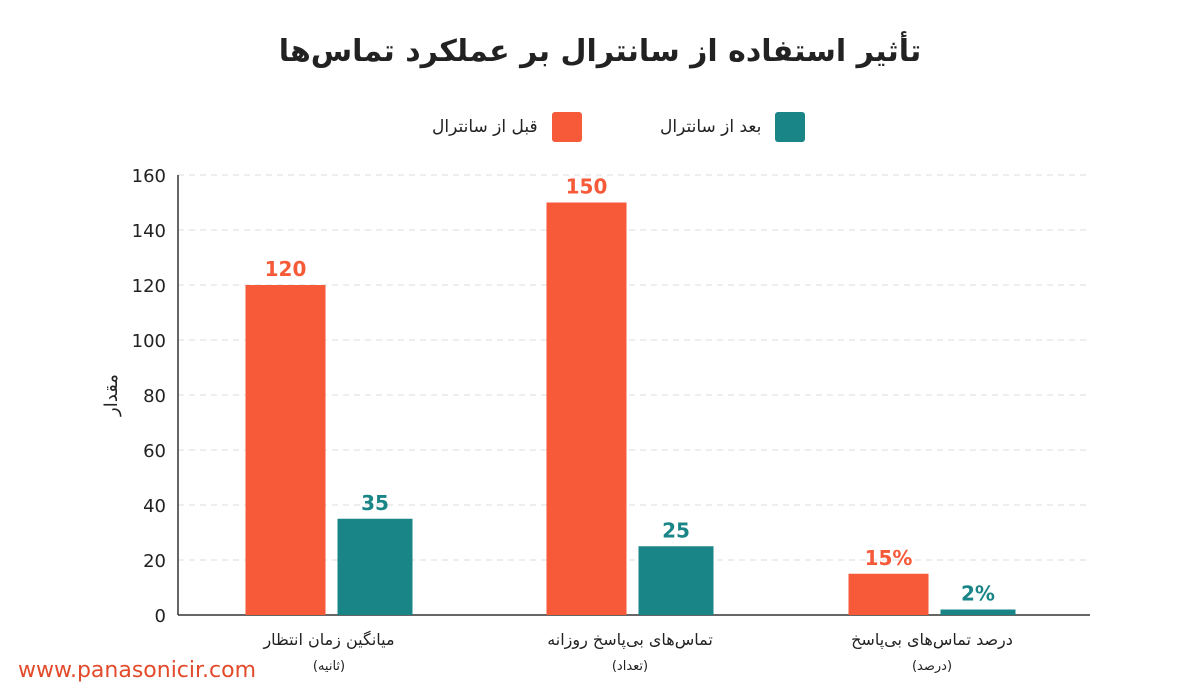 This screenshot has width=1200, height=697. Describe the element at coordinates (630, 666) in the screenshot. I see `x-tick-sublabel: (تعداد)` at that location.